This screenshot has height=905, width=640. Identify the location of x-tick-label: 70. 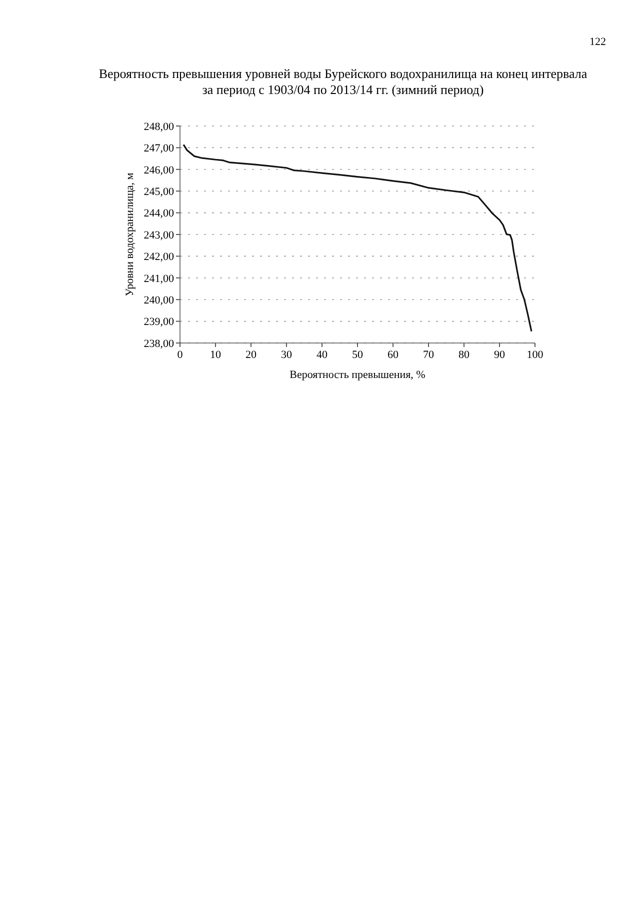
(428, 355).